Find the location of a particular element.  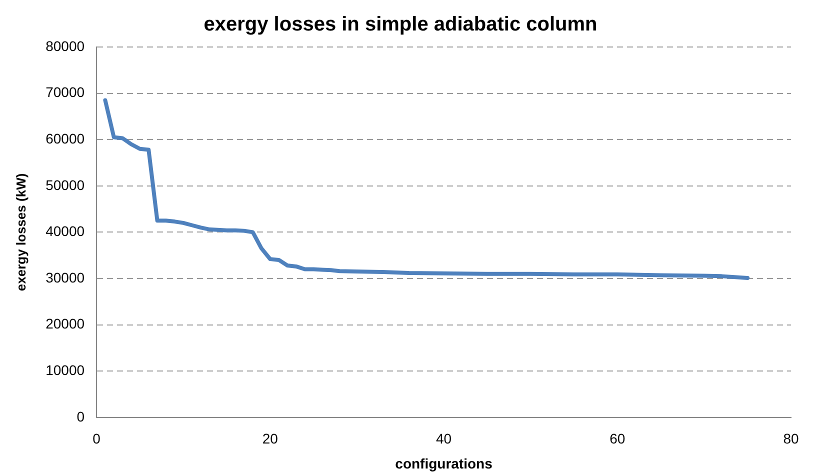

x-tick-label: 80 is located at coordinates (791, 438).